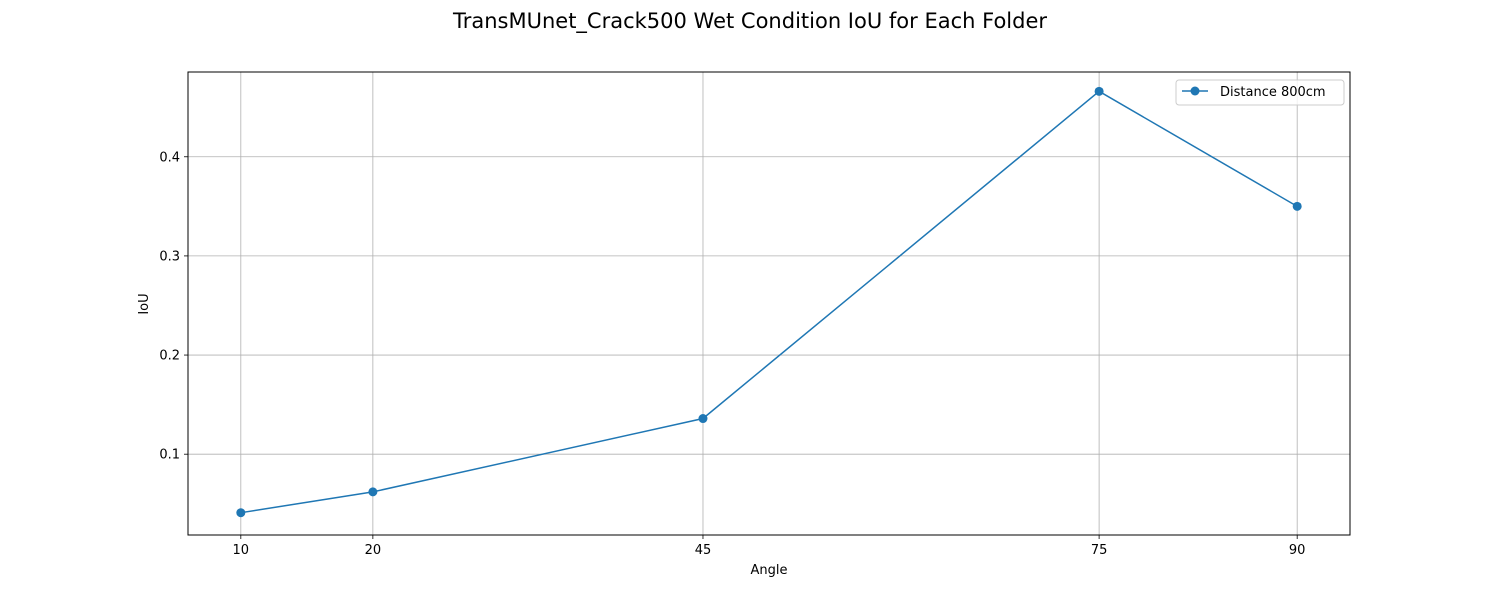 The image size is (1500, 600). What do you see at coordinates (144, 303) in the screenshot?
I see `y-axis-title: IoU` at bounding box center [144, 303].